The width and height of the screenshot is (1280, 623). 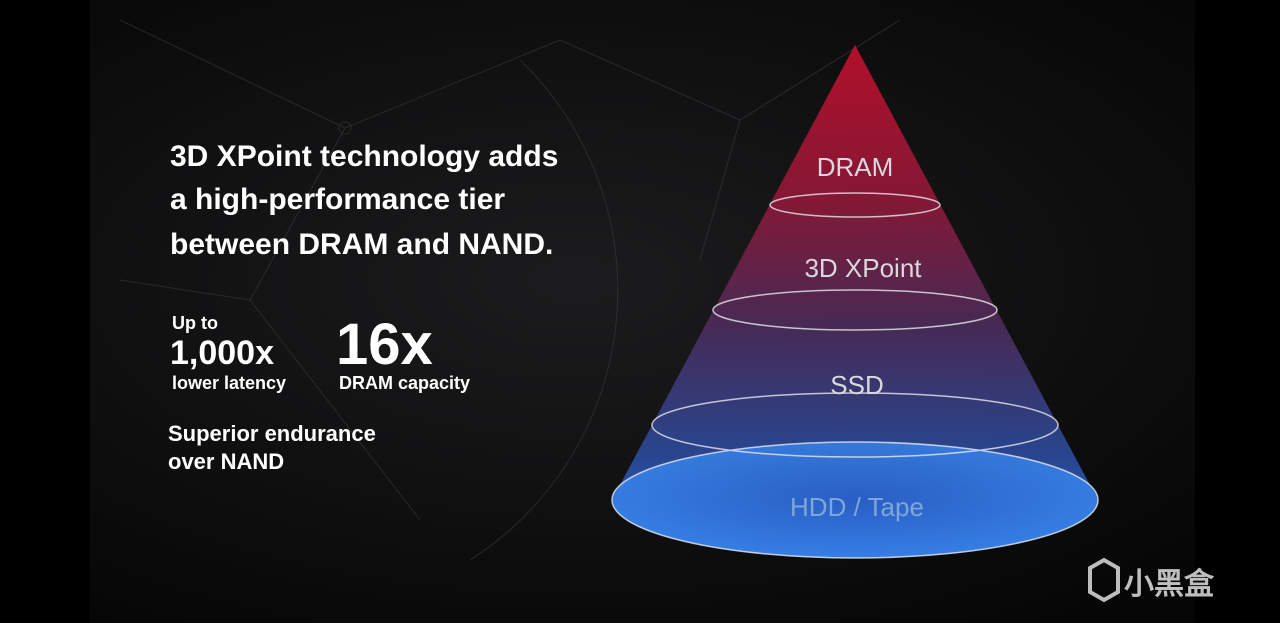 What do you see at coordinates (855, 167) in the screenshot?
I see `tier-label: DRAM` at bounding box center [855, 167].